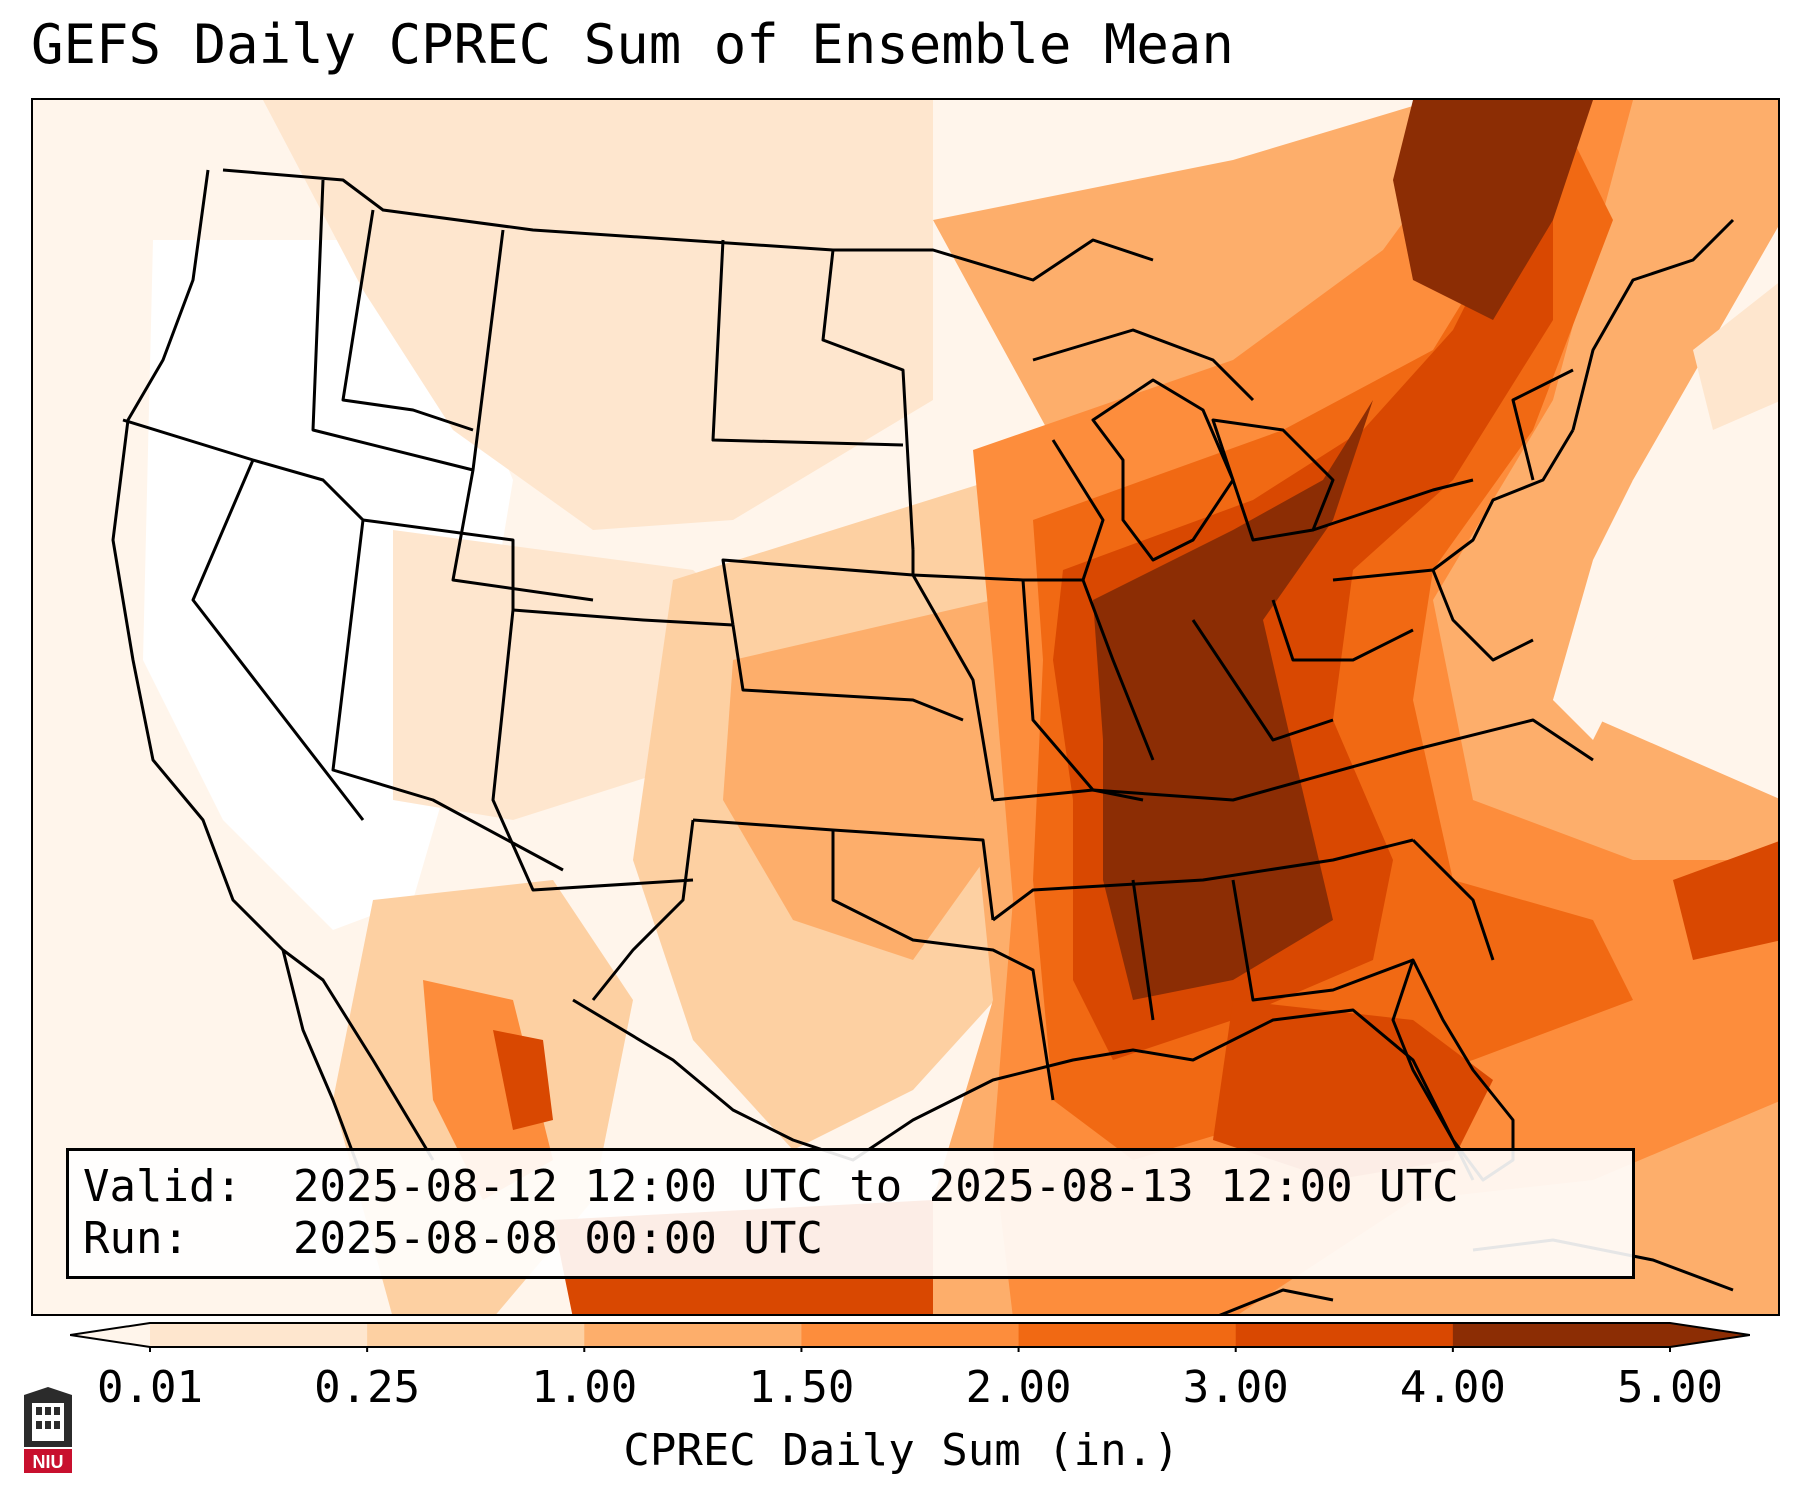  I want to click on valid-label: Valid:, so click(162, 1186).